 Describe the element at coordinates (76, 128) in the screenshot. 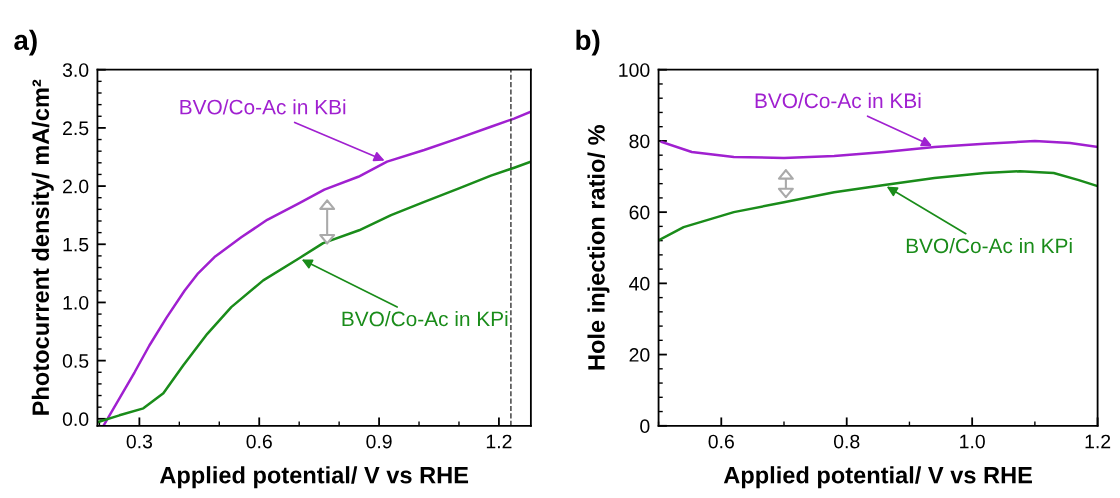

I see `y-tick-label: 2.5` at that location.